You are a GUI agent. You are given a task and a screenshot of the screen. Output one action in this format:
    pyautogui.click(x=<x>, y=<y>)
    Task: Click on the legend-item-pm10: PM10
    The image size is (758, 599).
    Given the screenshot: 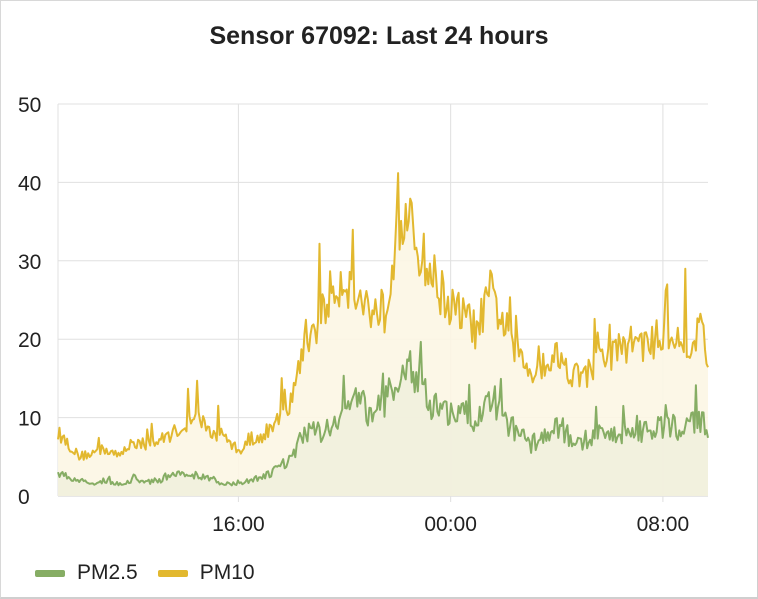 What is the action you would take?
    pyautogui.click(x=206, y=573)
    